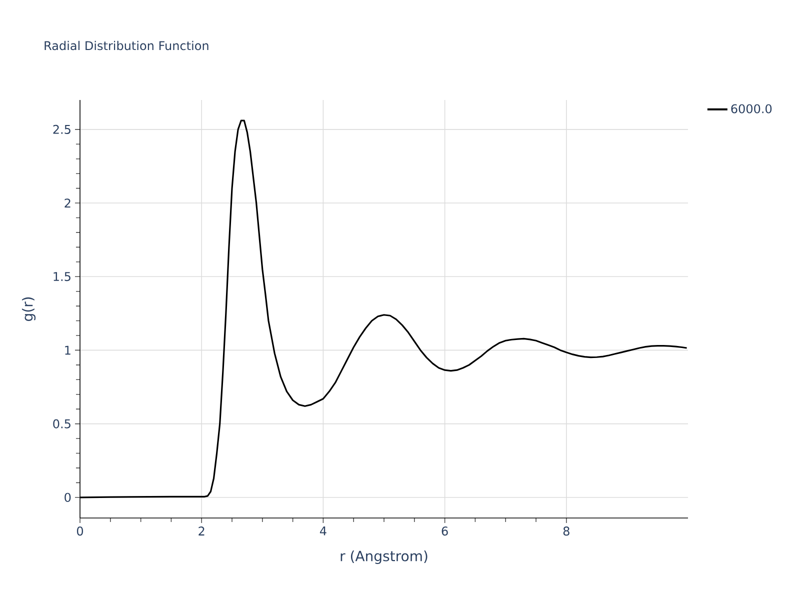 The width and height of the screenshot is (800, 600). I want to click on chart-title: Radial Distribution Function, so click(126, 45).